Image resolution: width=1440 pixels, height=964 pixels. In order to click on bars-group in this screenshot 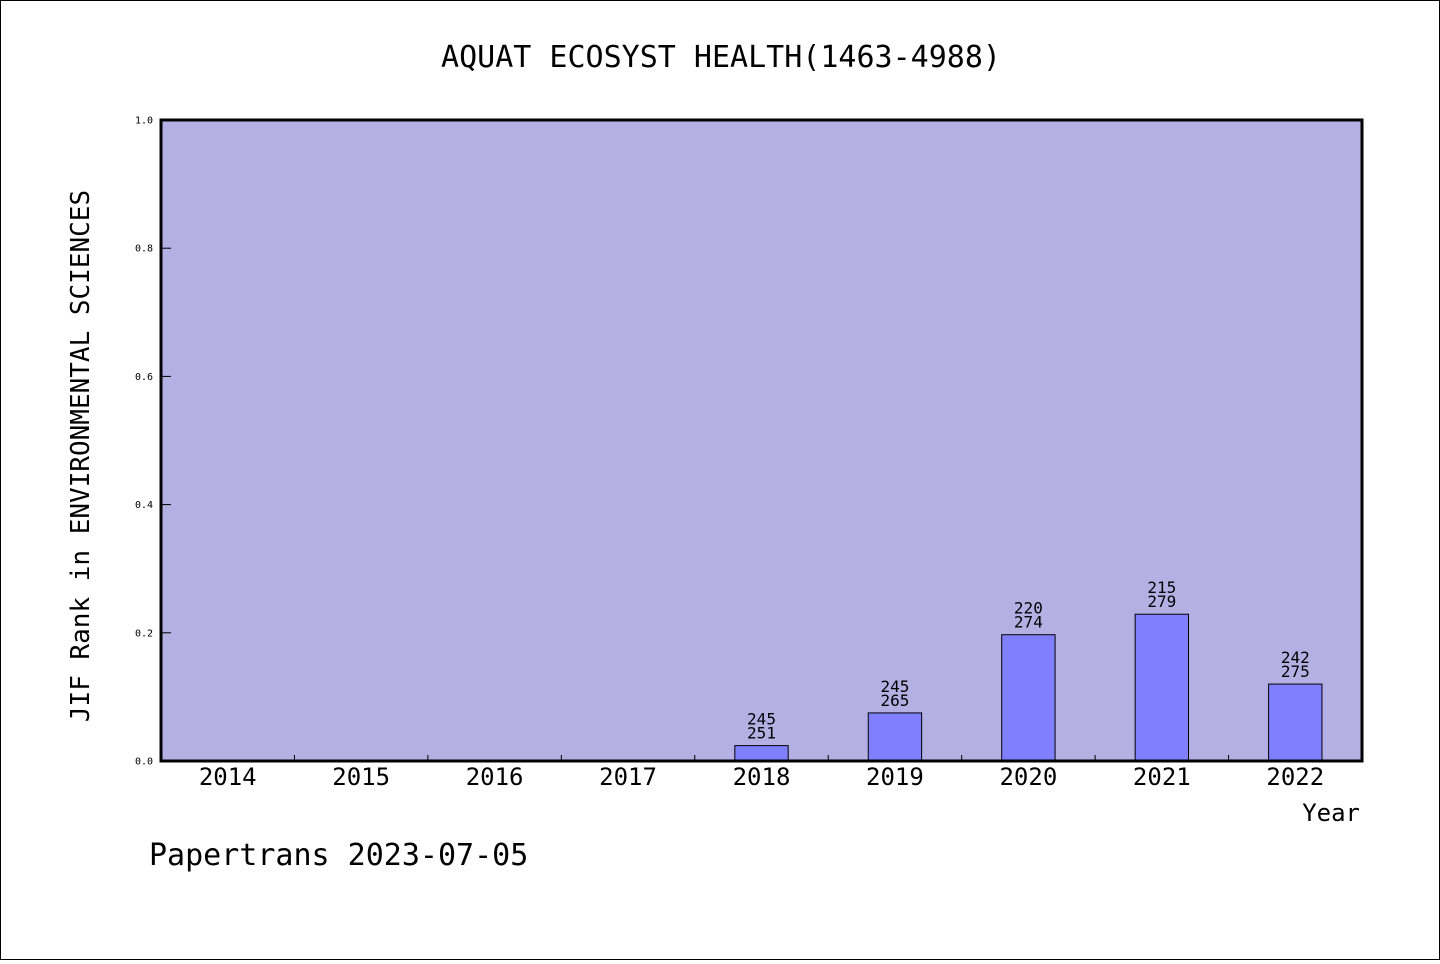, I will do `click(1028, 687)`.